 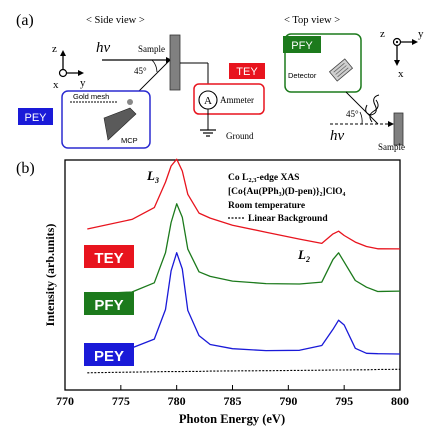 What do you see at coordinates (382, 34) in the screenshot?
I see `top-z-label: z` at bounding box center [382, 34].